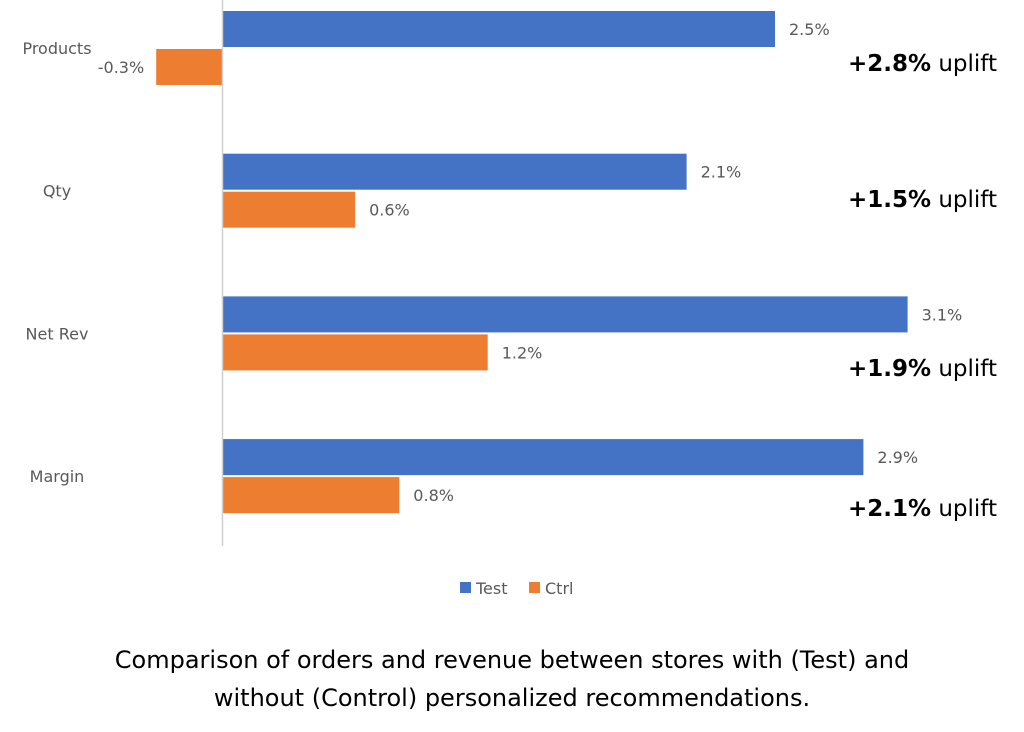 Image resolution: width=1024 pixels, height=732 pixels. What do you see at coordinates (889, 369) in the screenshot?
I see `uplift-value: +1.9%` at bounding box center [889, 369].